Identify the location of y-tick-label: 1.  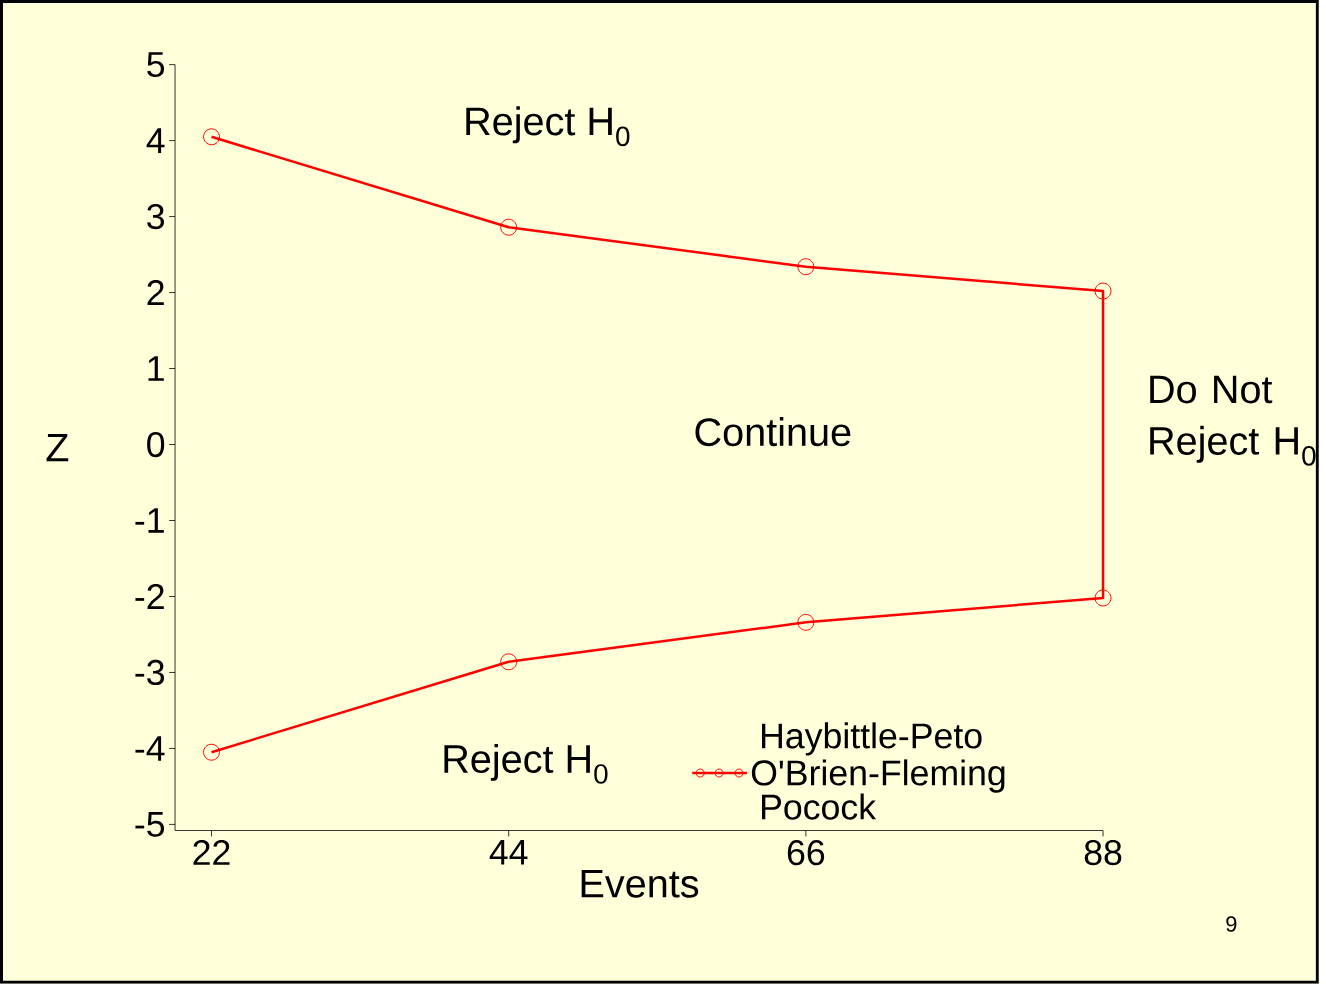
(156, 368).